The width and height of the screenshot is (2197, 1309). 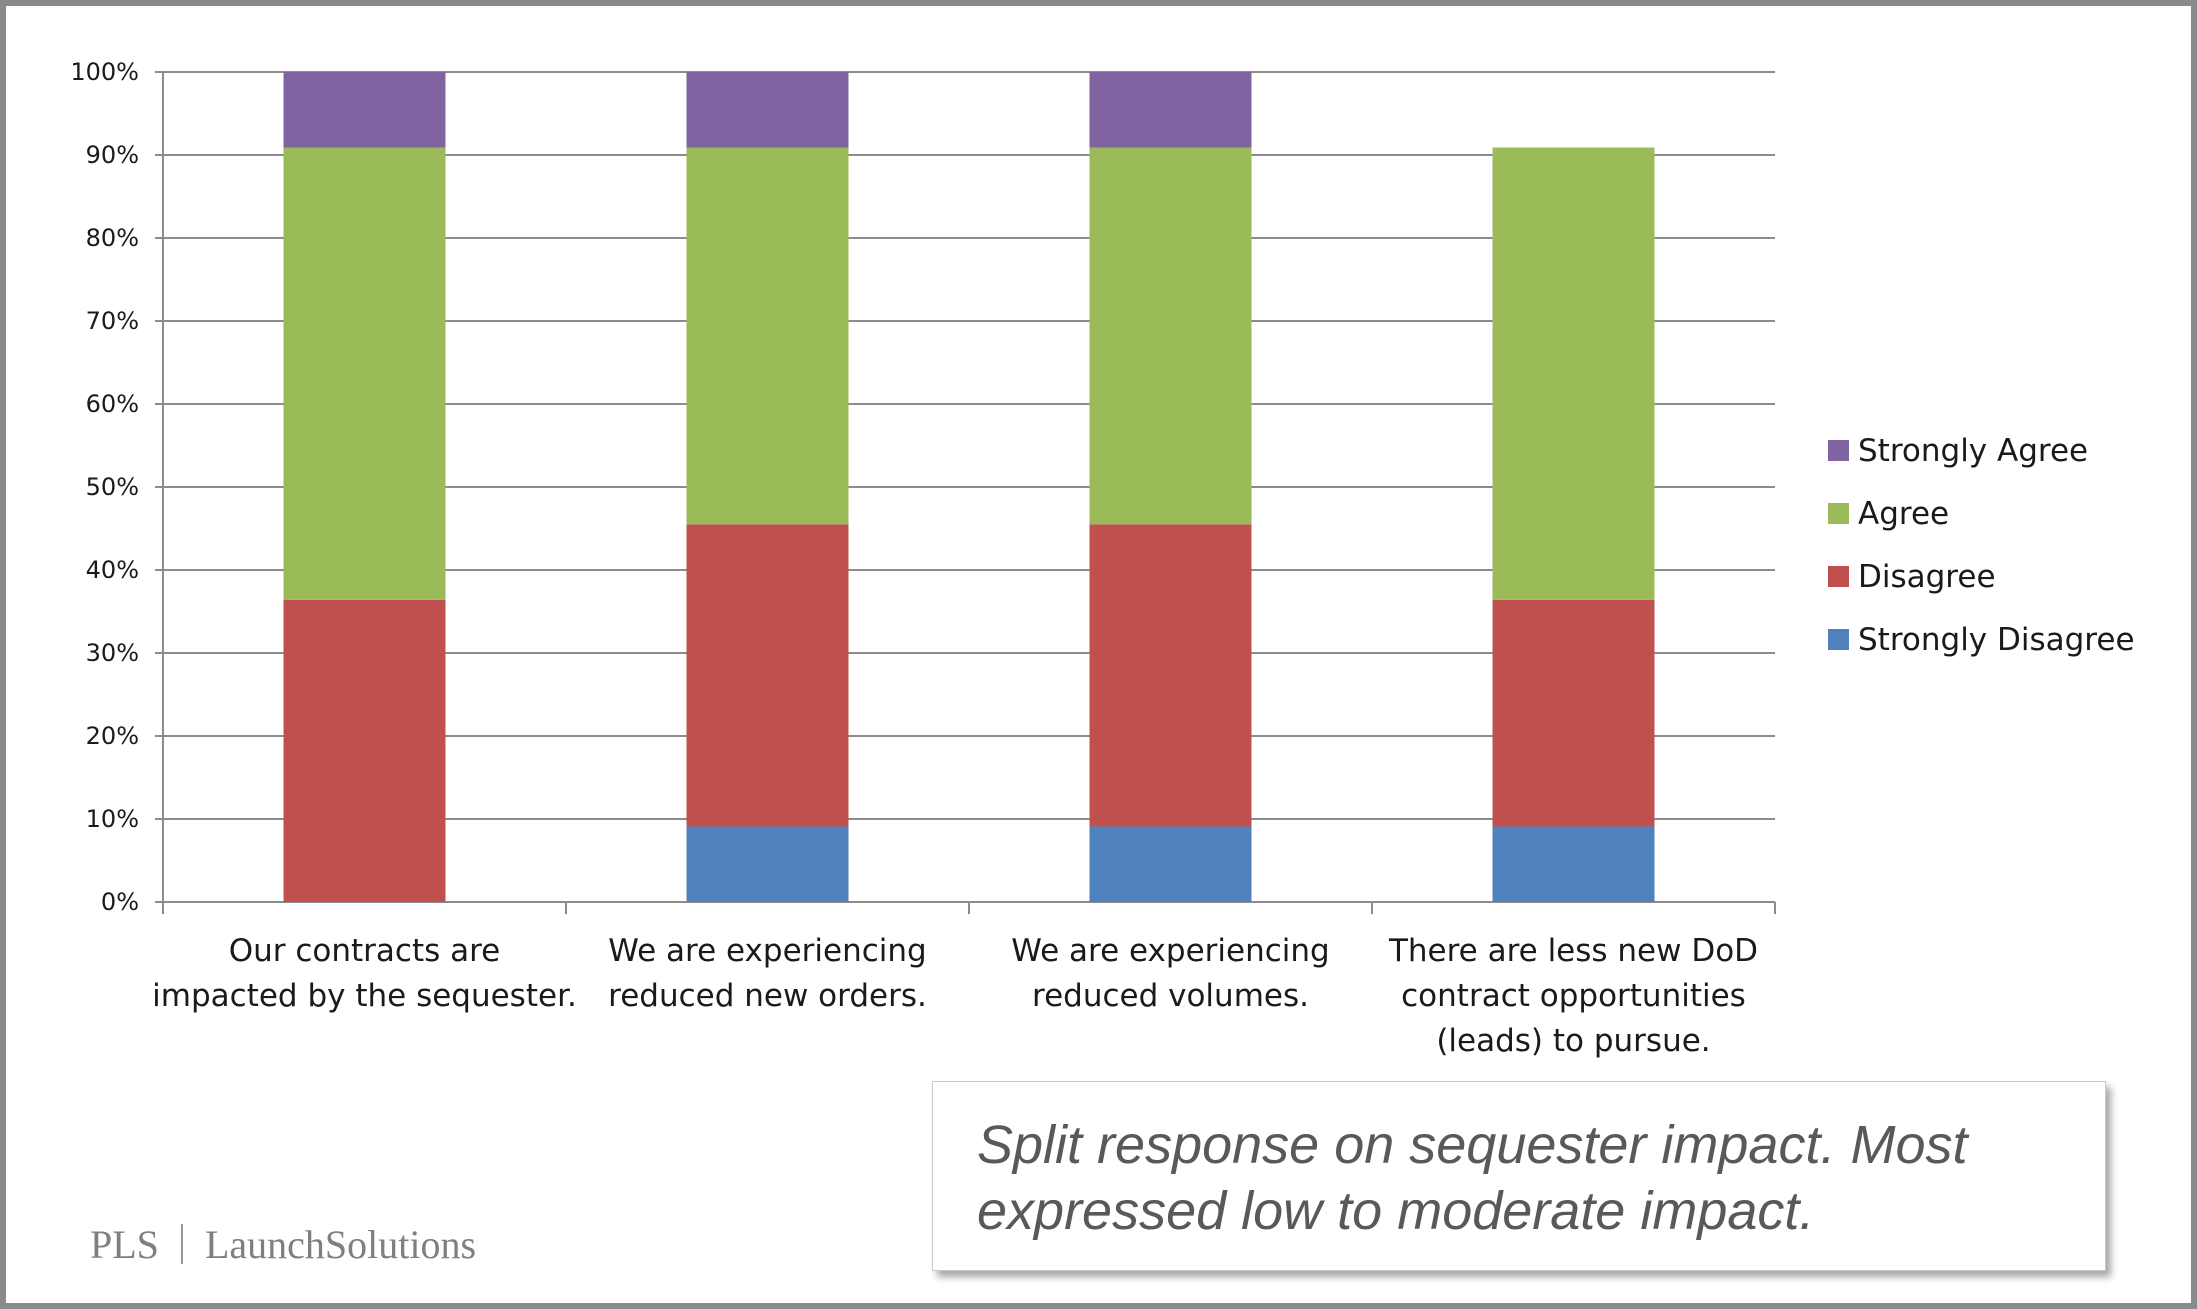 I want to click on x-category-label: reduced new orders., so click(x=767, y=996).